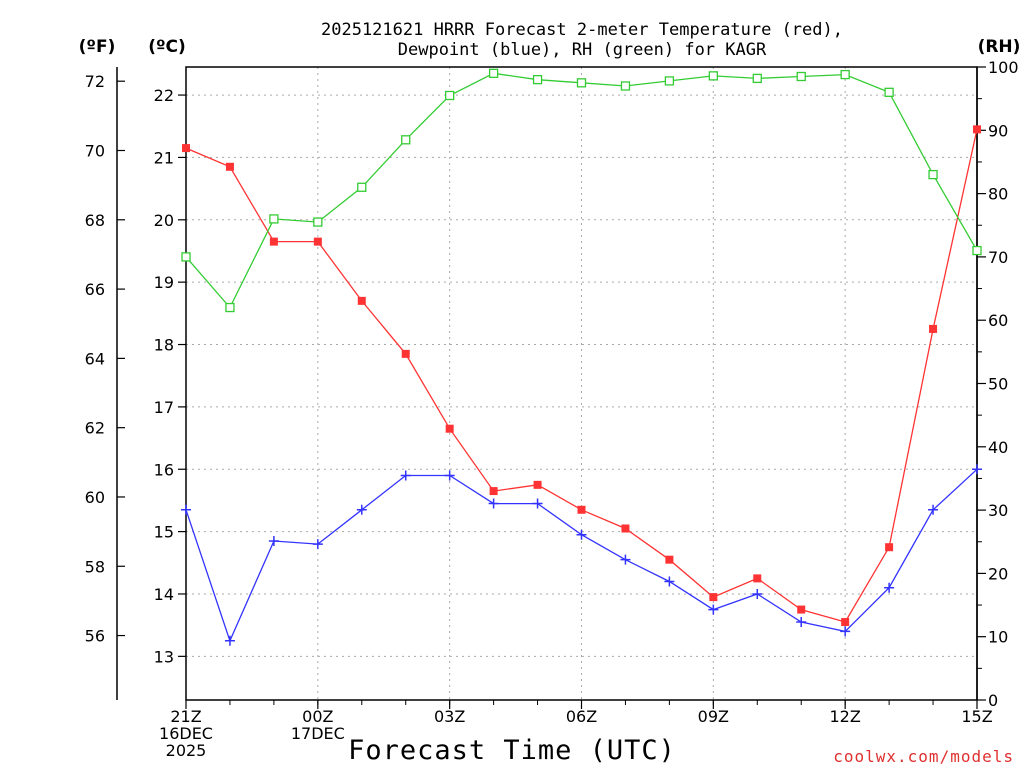 The height and width of the screenshot is (768, 1024). What do you see at coordinates (95, 497) in the screenshot?
I see `fahrenheit-tick-label: 60` at bounding box center [95, 497].